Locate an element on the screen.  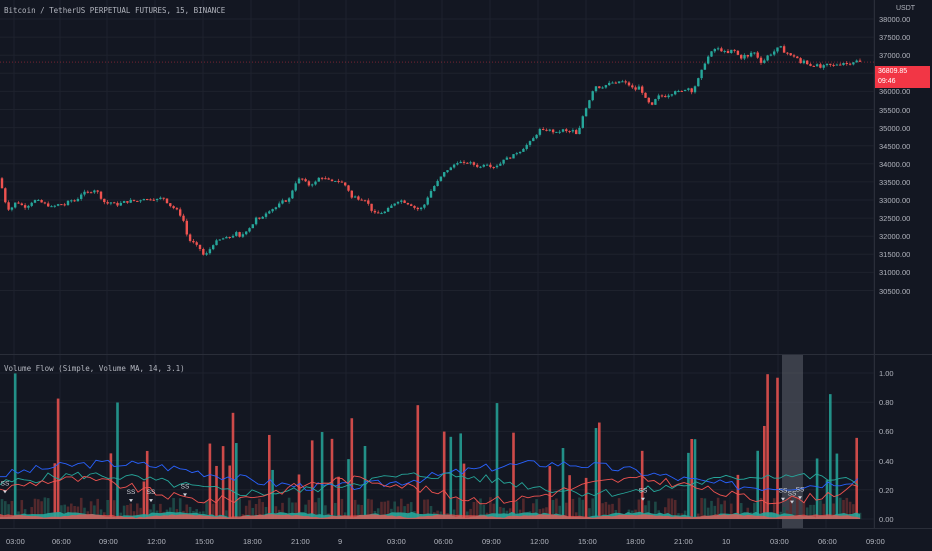
time-axis-label: 06:00 is located at coordinates (61, 541).